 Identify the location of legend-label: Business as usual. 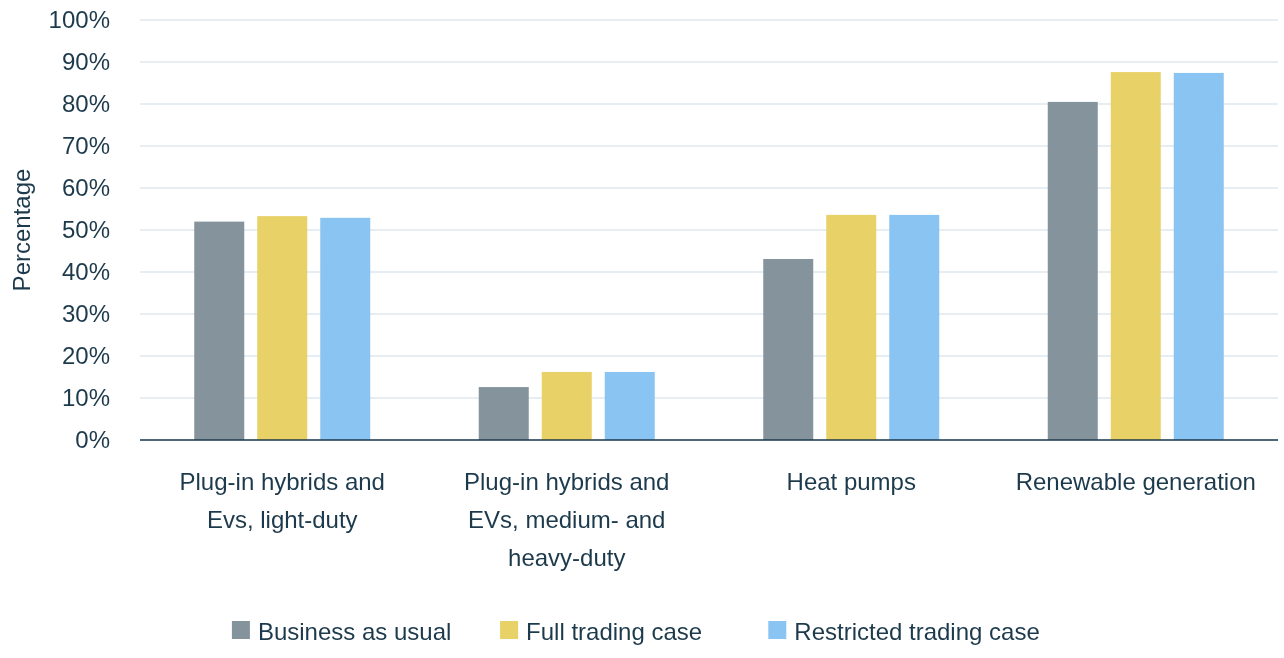
(354, 631).